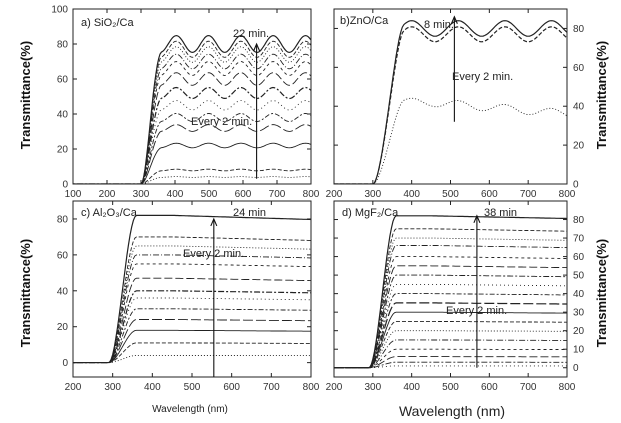 The height and width of the screenshot is (423, 621). Describe the element at coordinates (579, 313) in the screenshot. I see `y-tick-label: 30` at that location.